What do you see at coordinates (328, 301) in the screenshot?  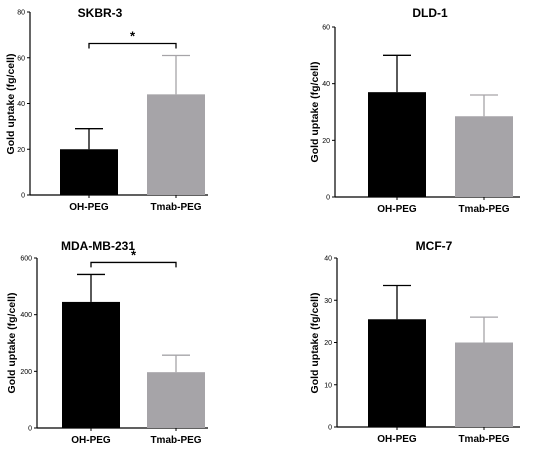 I see `y-tick-label: 30` at bounding box center [328, 301].